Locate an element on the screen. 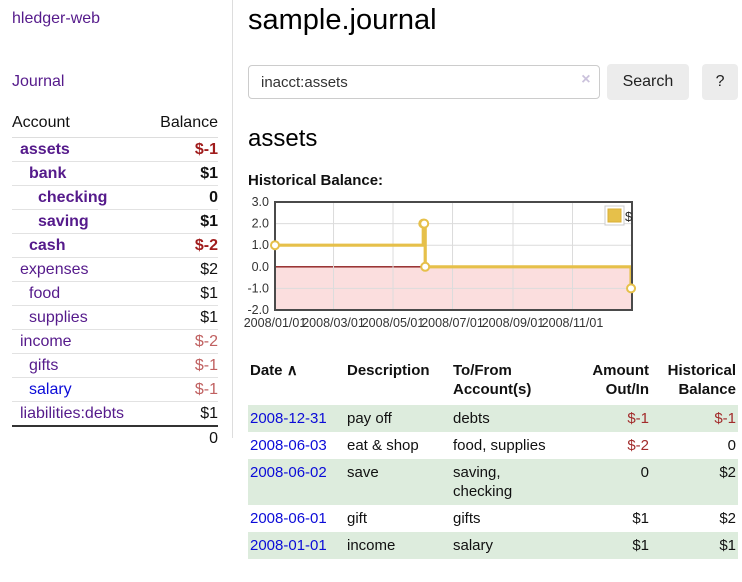 The image size is (742, 582). brand-link: hledger-web is located at coordinates (56, 18).